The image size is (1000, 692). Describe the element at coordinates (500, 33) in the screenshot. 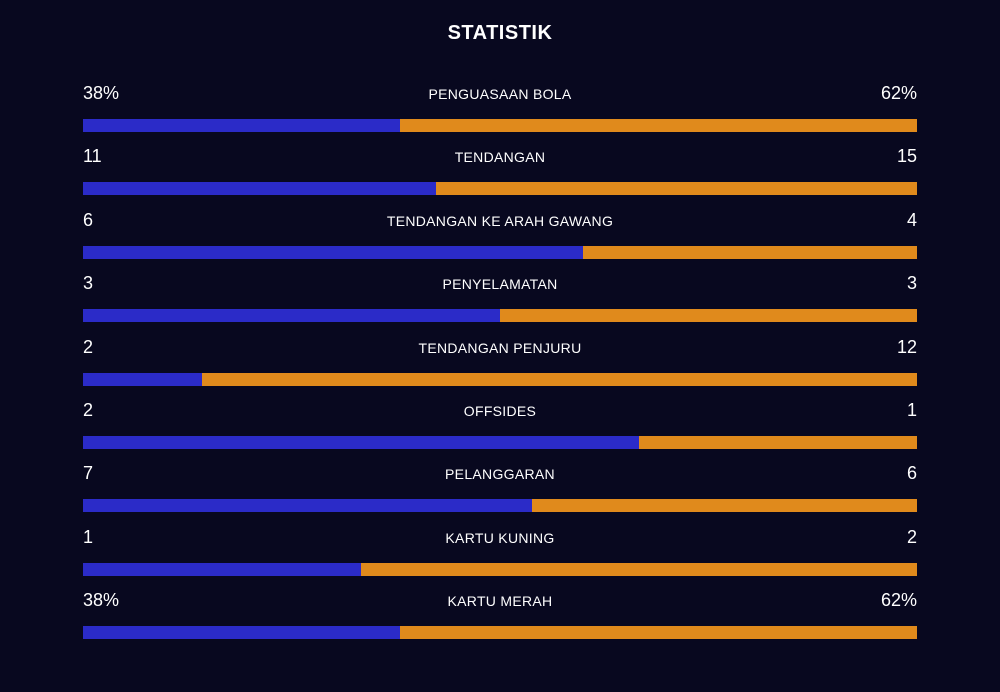

I see `panel-title: STATISTIK` at that location.